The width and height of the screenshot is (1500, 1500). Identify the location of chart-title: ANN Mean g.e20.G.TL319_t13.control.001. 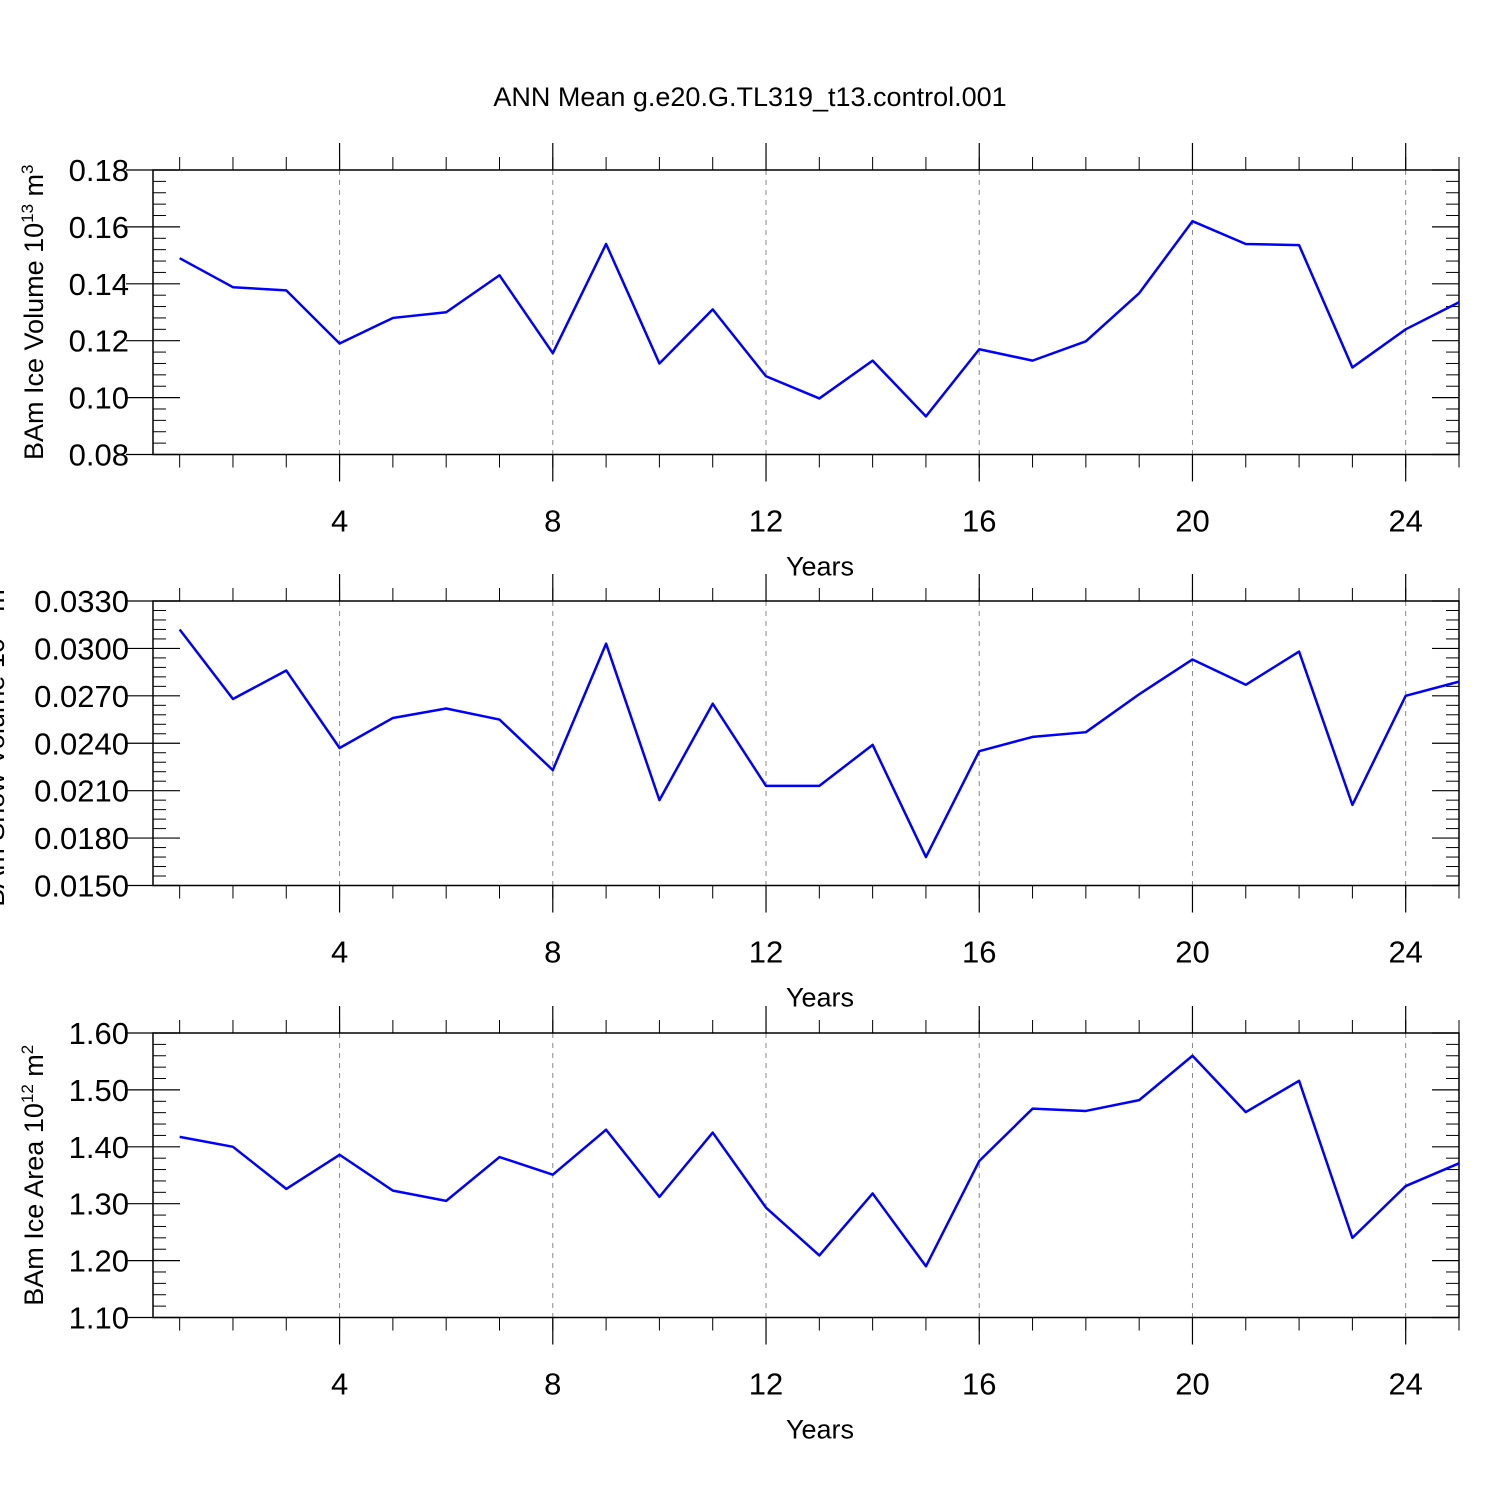
(749, 97).